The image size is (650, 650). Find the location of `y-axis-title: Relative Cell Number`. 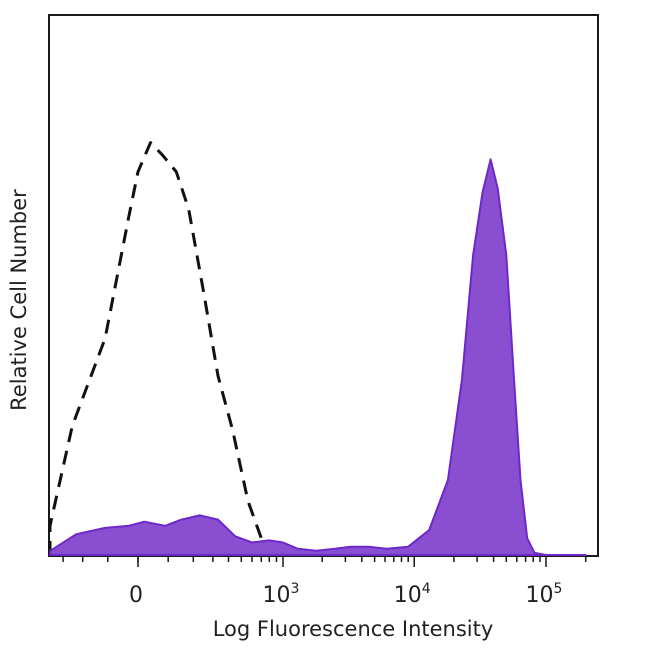

y-axis-title: Relative Cell Number is located at coordinates (19, 300).